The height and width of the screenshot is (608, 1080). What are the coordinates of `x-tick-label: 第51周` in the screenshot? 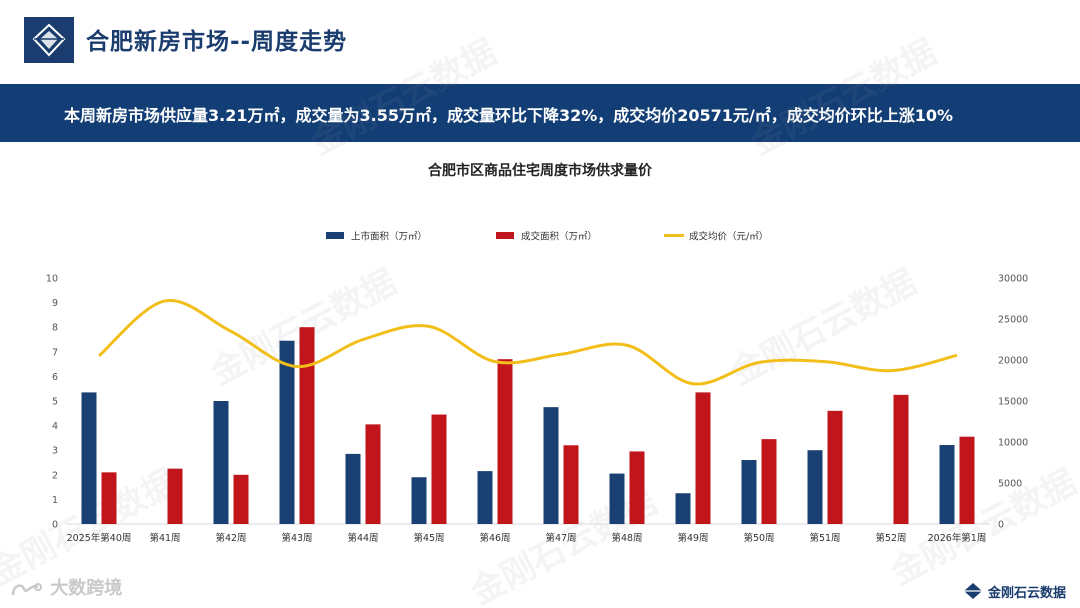 It's located at (824, 538).